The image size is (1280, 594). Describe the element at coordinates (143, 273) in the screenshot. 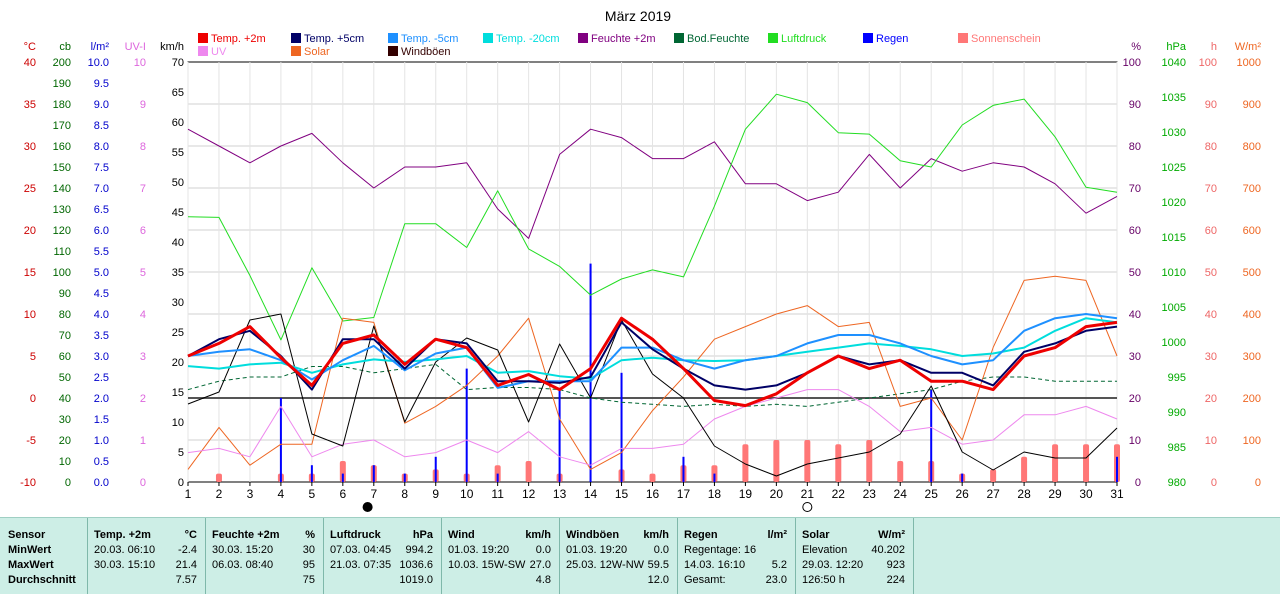

I see `y-tick-uv: 5` at that location.